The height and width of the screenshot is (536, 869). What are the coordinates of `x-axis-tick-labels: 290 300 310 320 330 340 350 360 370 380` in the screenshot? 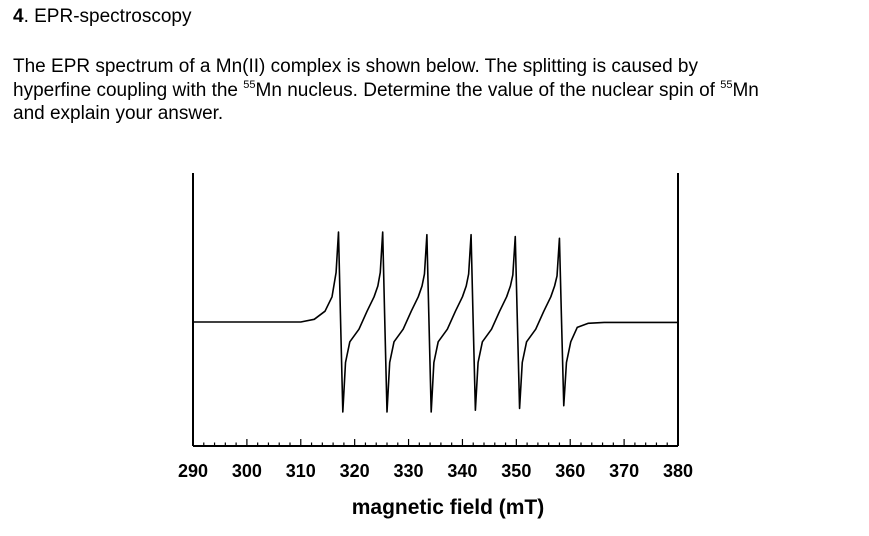 It's located at (435, 471).